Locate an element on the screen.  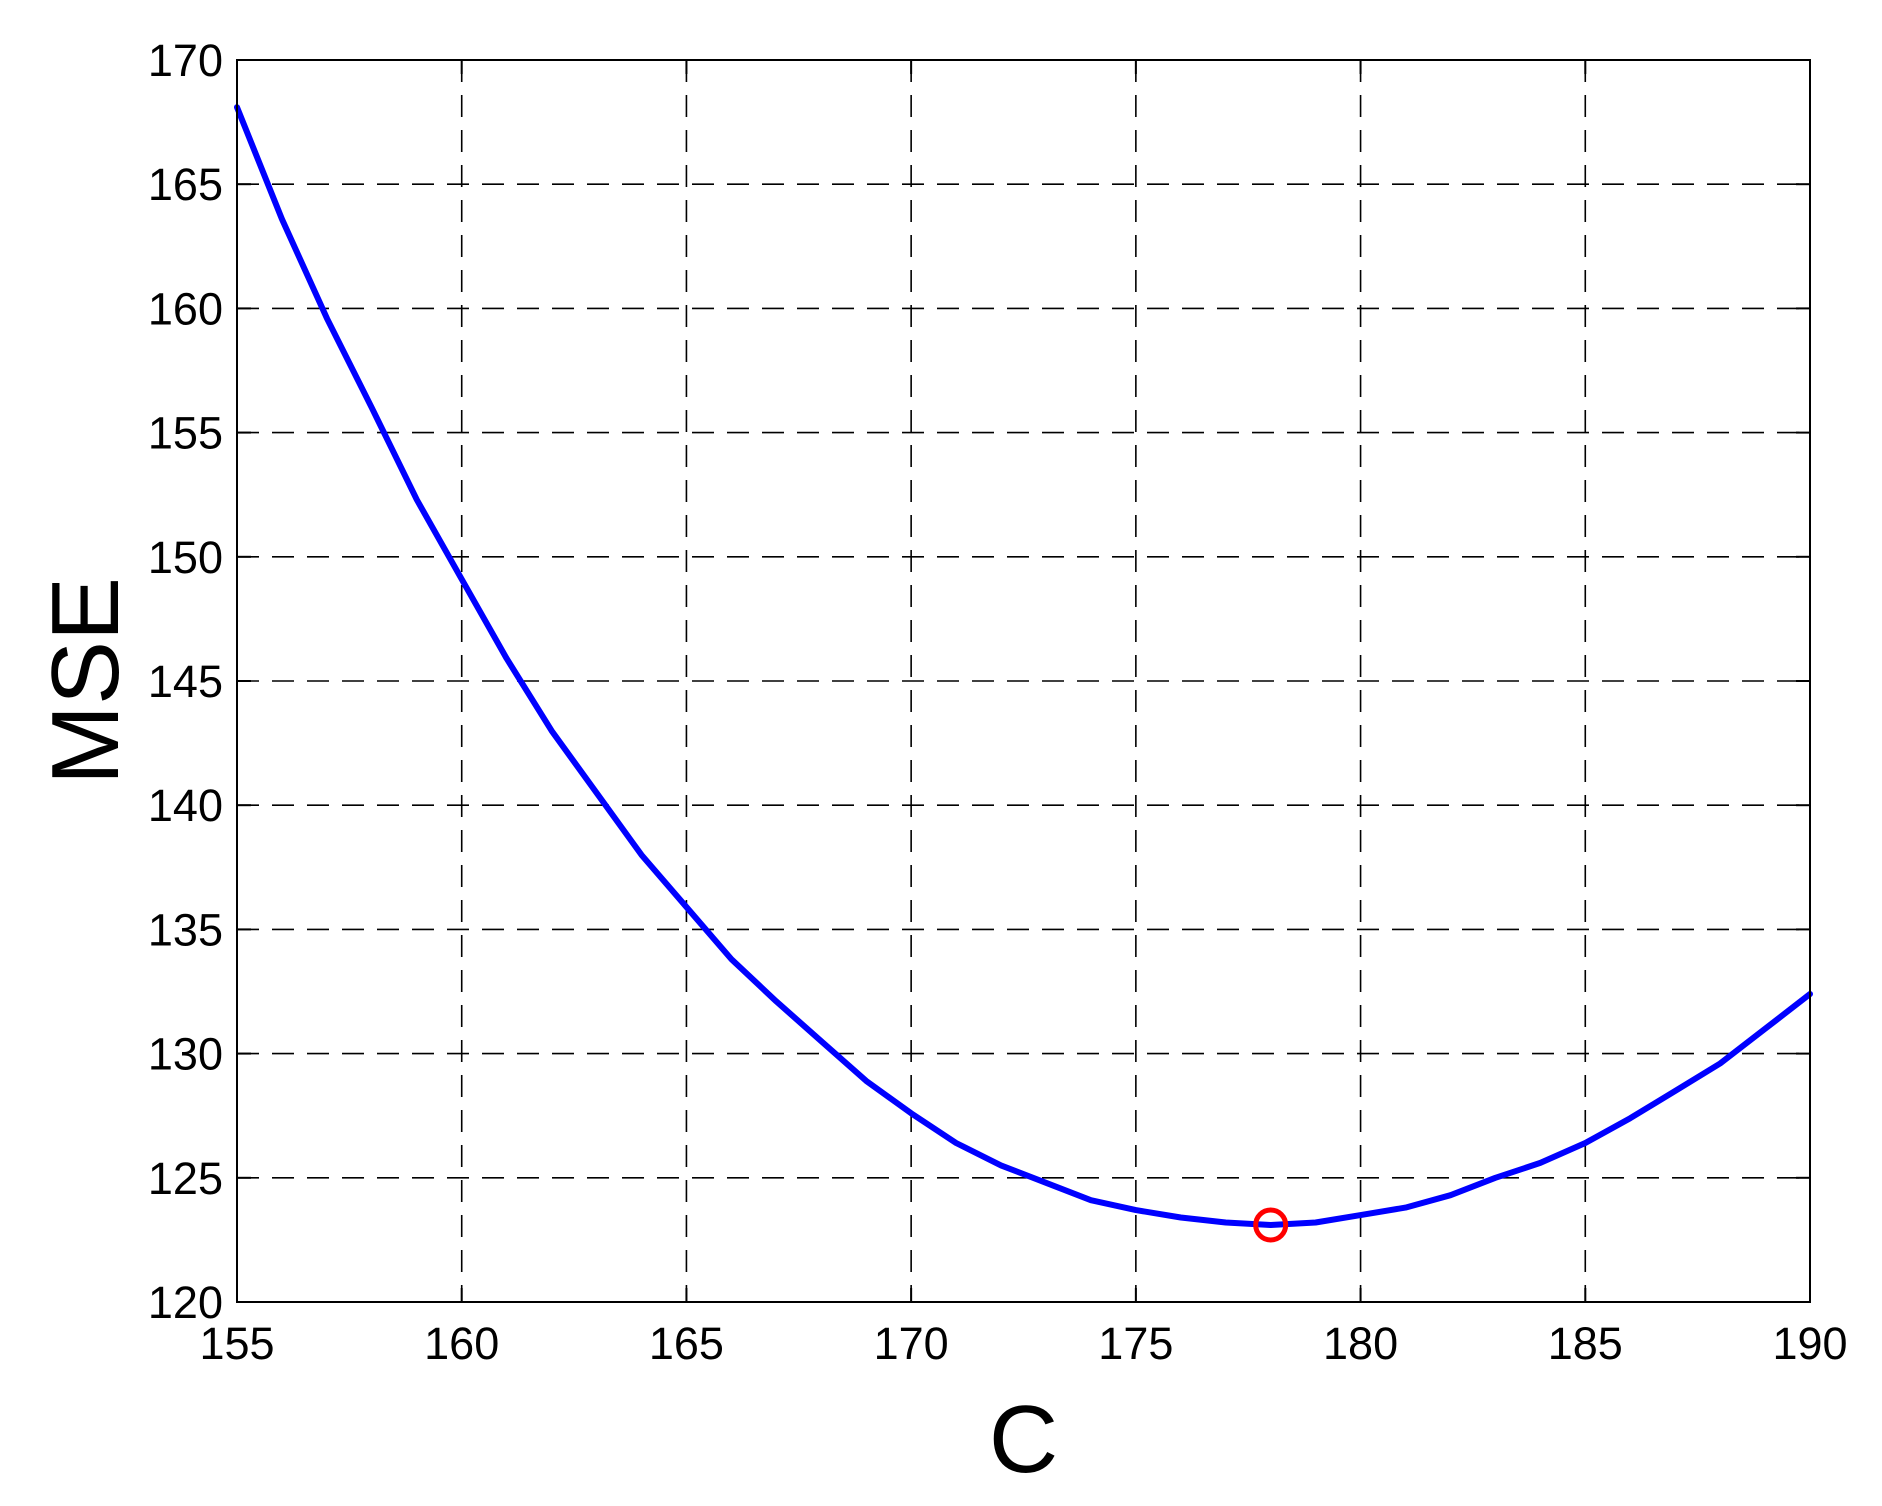
x-tick-labels: 155 160 165 170 175 180 185 190 is located at coordinates (1023, 1343).